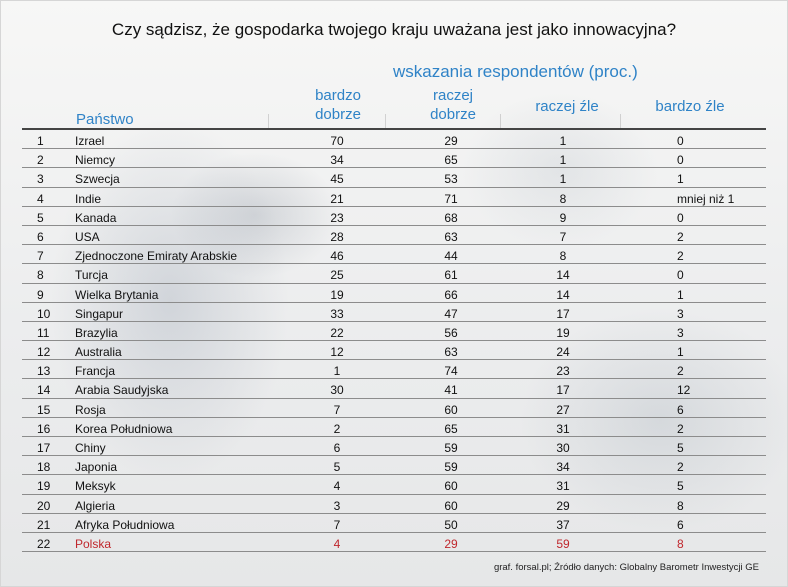 The image size is (788, 587). I want to click on cell-bardzo-dobrze: 3, so click(337, 505).